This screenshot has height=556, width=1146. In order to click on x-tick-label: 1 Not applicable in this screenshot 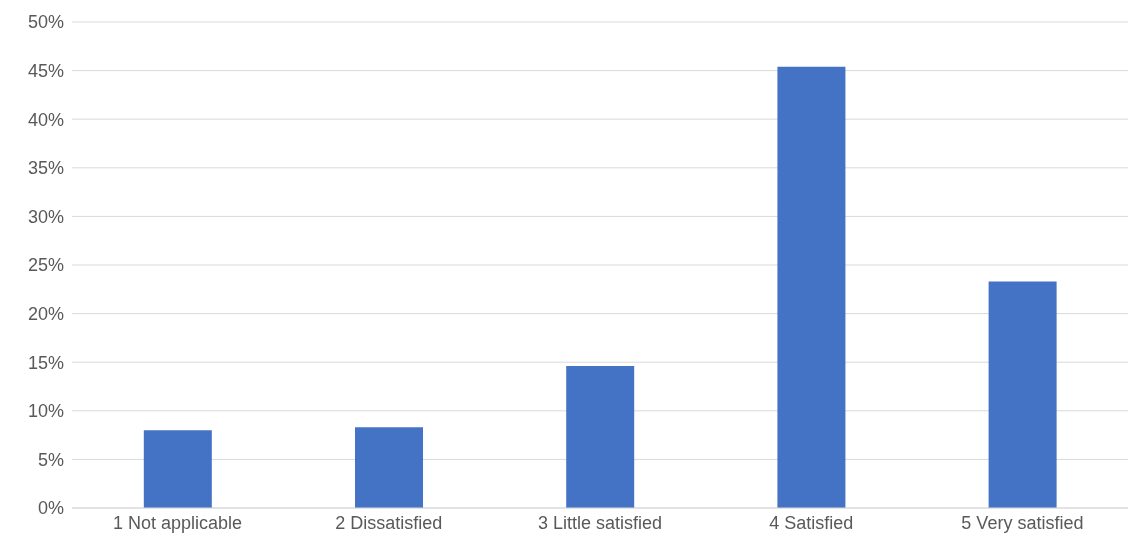, I will do `click(178, 522)`.